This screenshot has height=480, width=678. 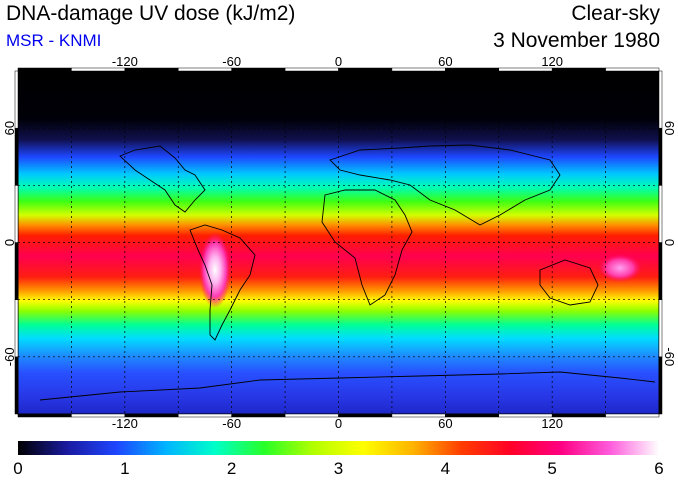 What do you see at coordinates (552, 423) in the screenshot?
I see `lon-label-bottom: 120` at bounding box center [552, 423].